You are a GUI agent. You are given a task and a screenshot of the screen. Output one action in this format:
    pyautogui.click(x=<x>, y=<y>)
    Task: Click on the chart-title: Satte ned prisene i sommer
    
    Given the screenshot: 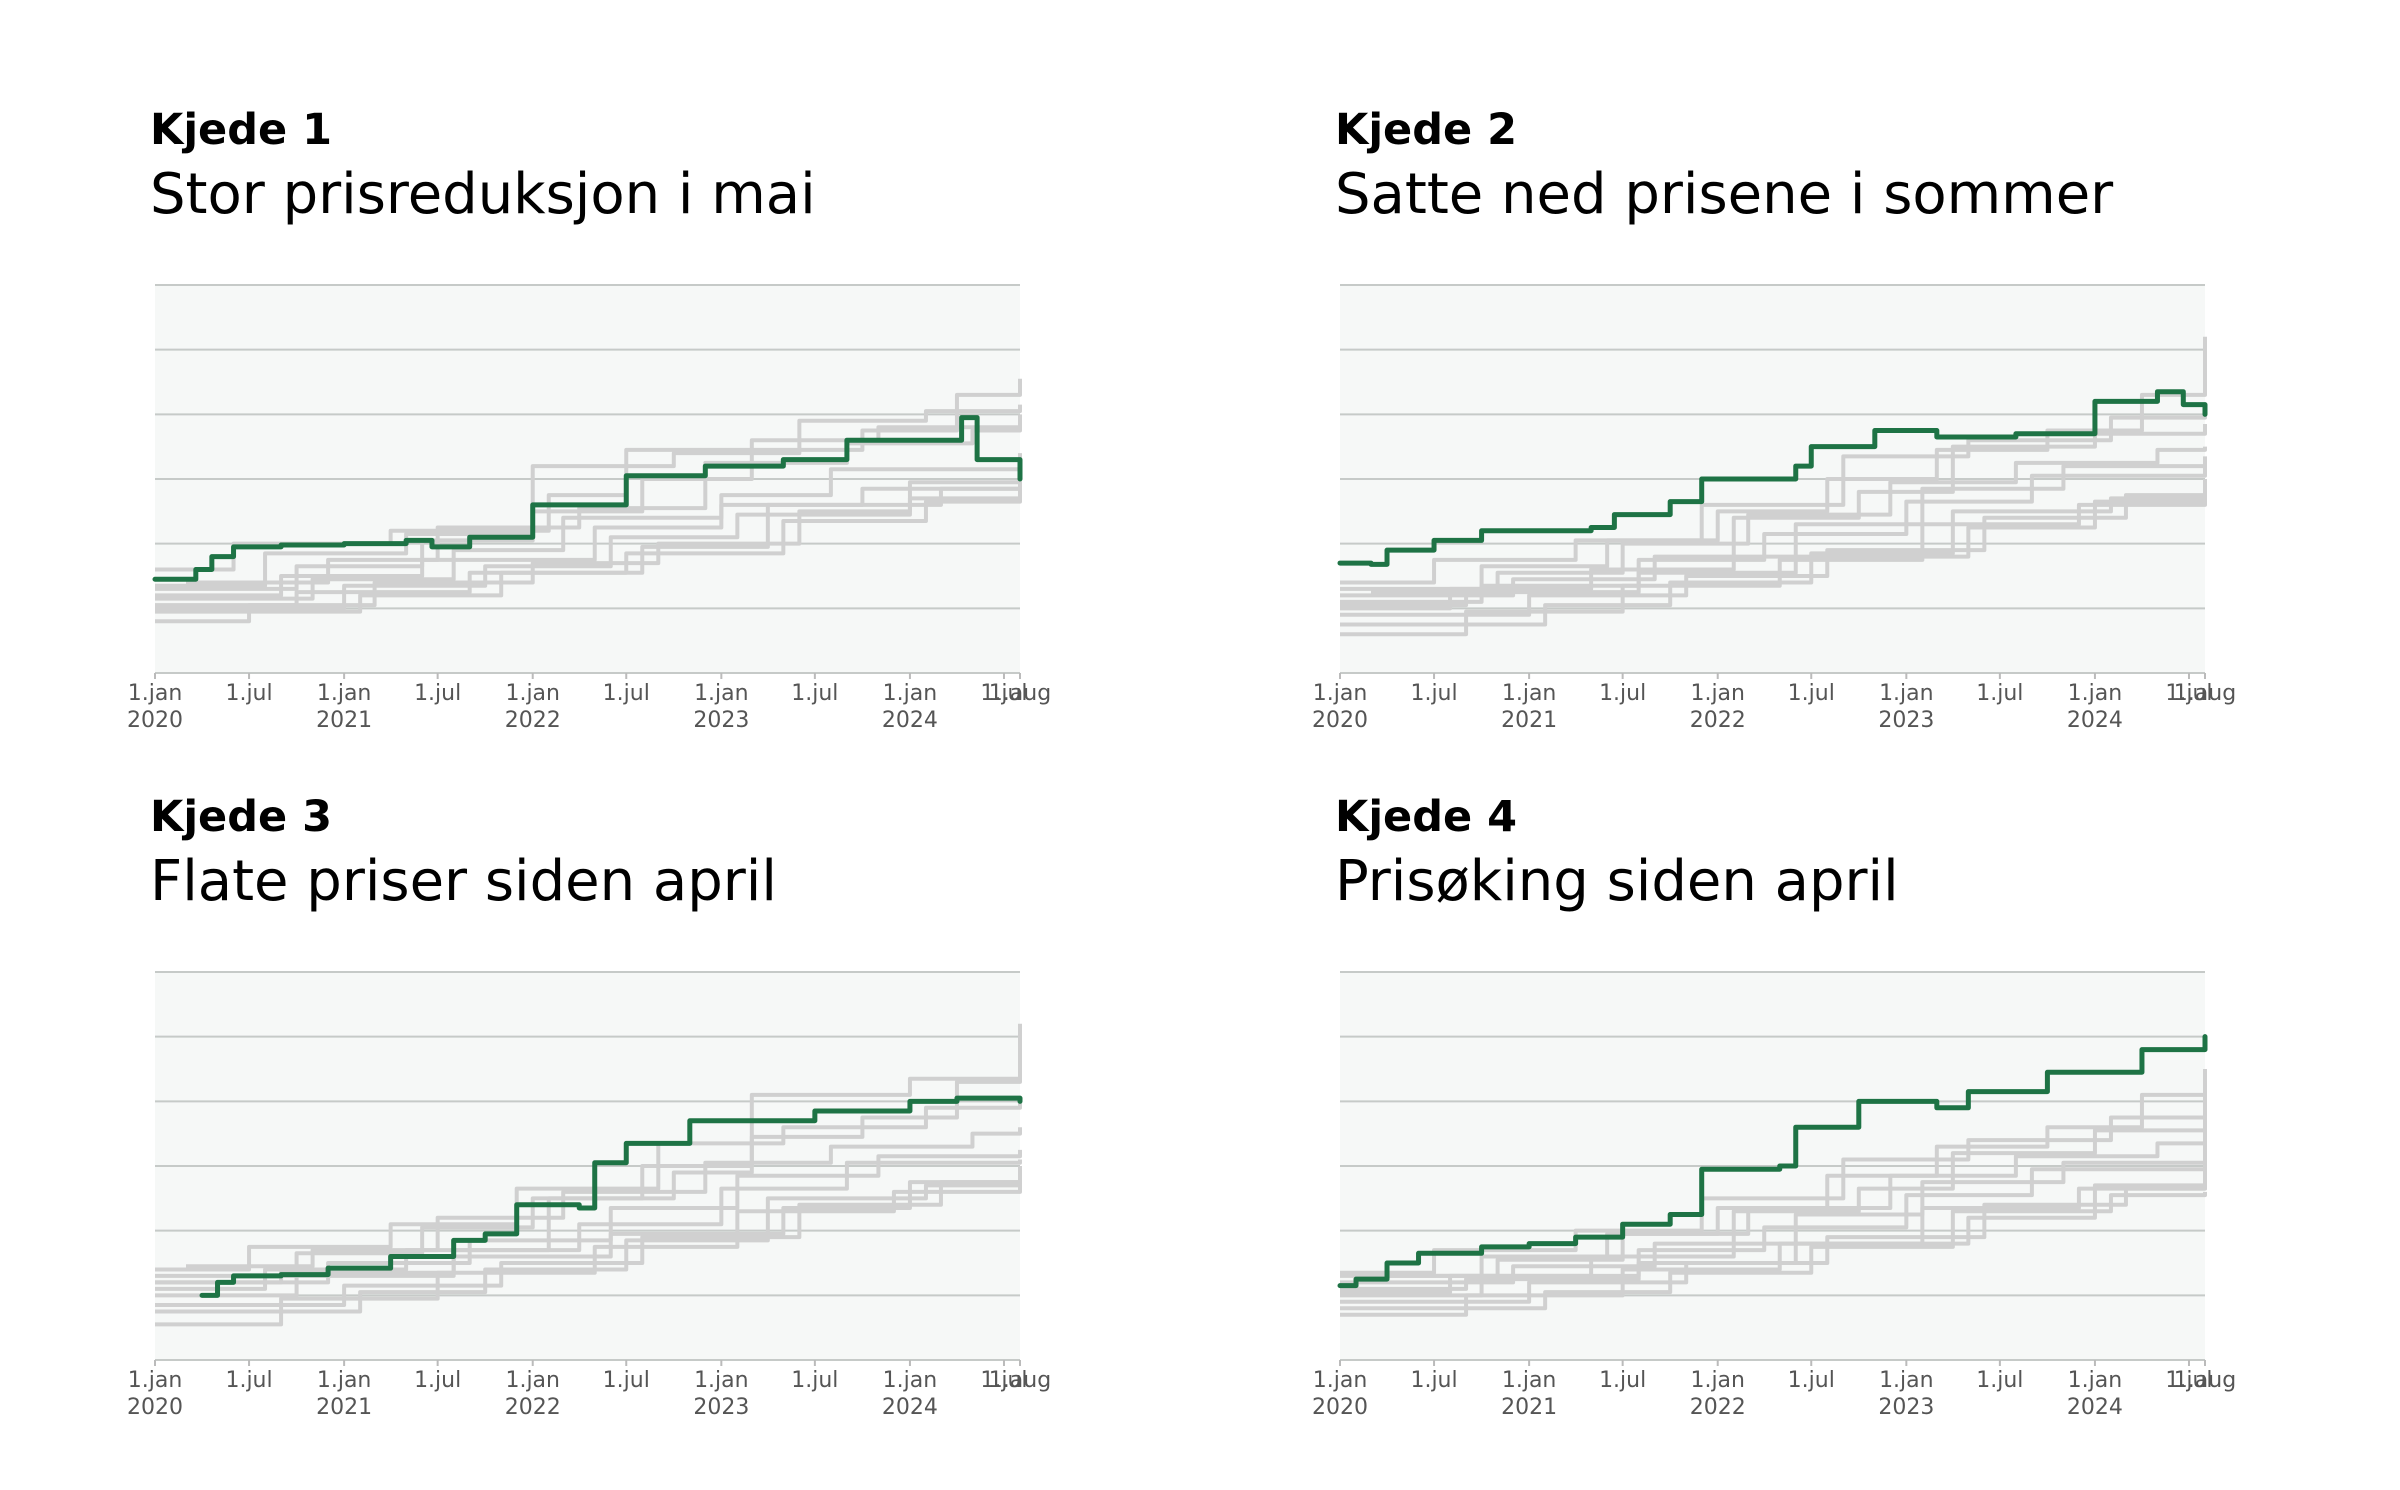 What is the action you would take?
    pyautogui.click(x=1724, y=194)
    